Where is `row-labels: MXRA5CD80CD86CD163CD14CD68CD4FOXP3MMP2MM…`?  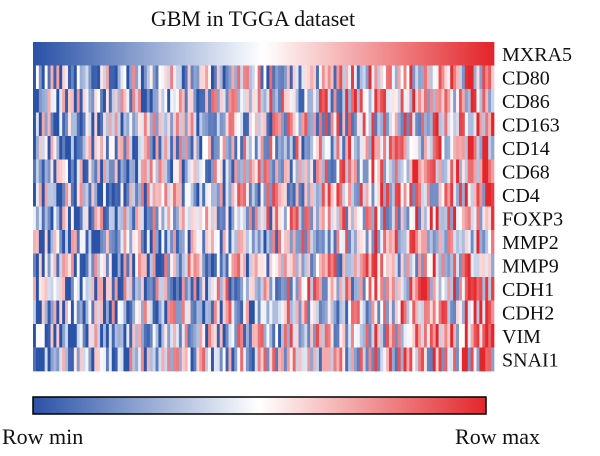 row-labels: MXRA5CD80CD86CD163CD14CD68CD4FOXP3MMP2MM… is located at coordinates (537, 207).